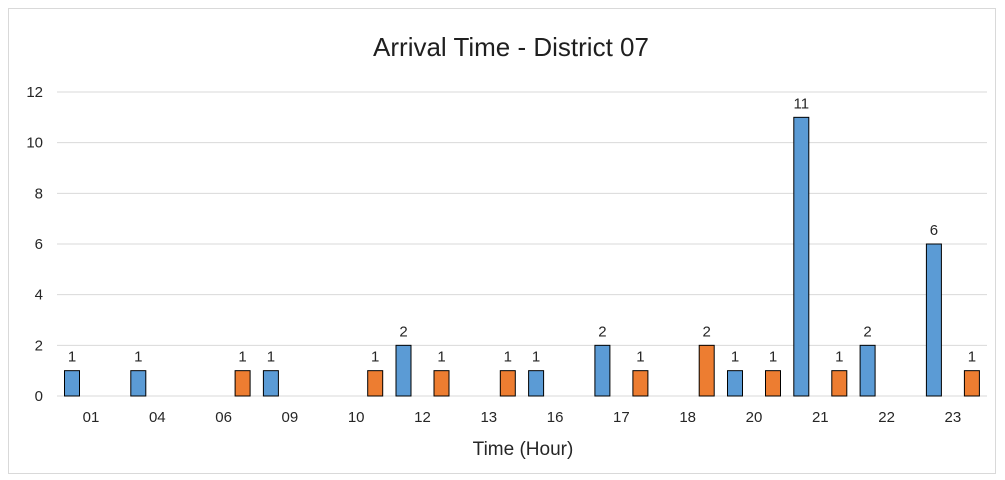  I want to click on data-label: 6, so click(934, 230).